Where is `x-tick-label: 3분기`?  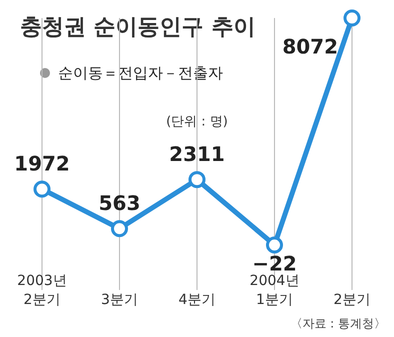 x-tick-label: 3분기 is located at coordinates (119, 300).